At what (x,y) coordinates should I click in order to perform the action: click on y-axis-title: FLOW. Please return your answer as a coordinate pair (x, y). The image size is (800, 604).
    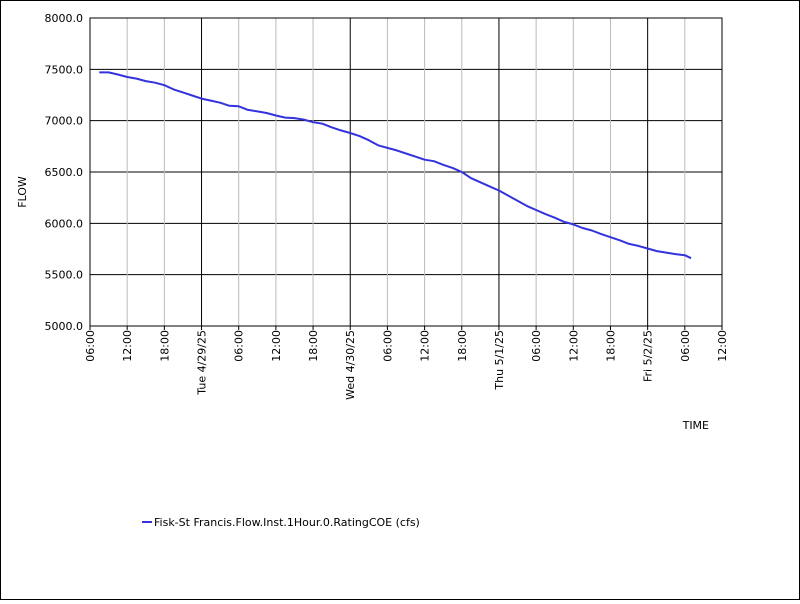
    Looking at the image, I should click on (22, 192).